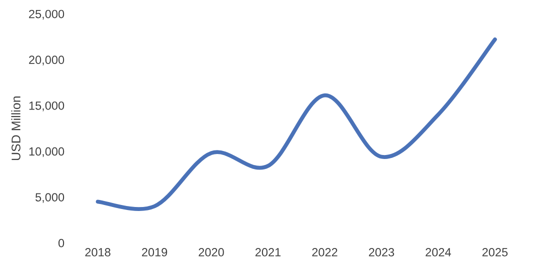  I want to click on y-tick-label: 0, so click(61, 243).